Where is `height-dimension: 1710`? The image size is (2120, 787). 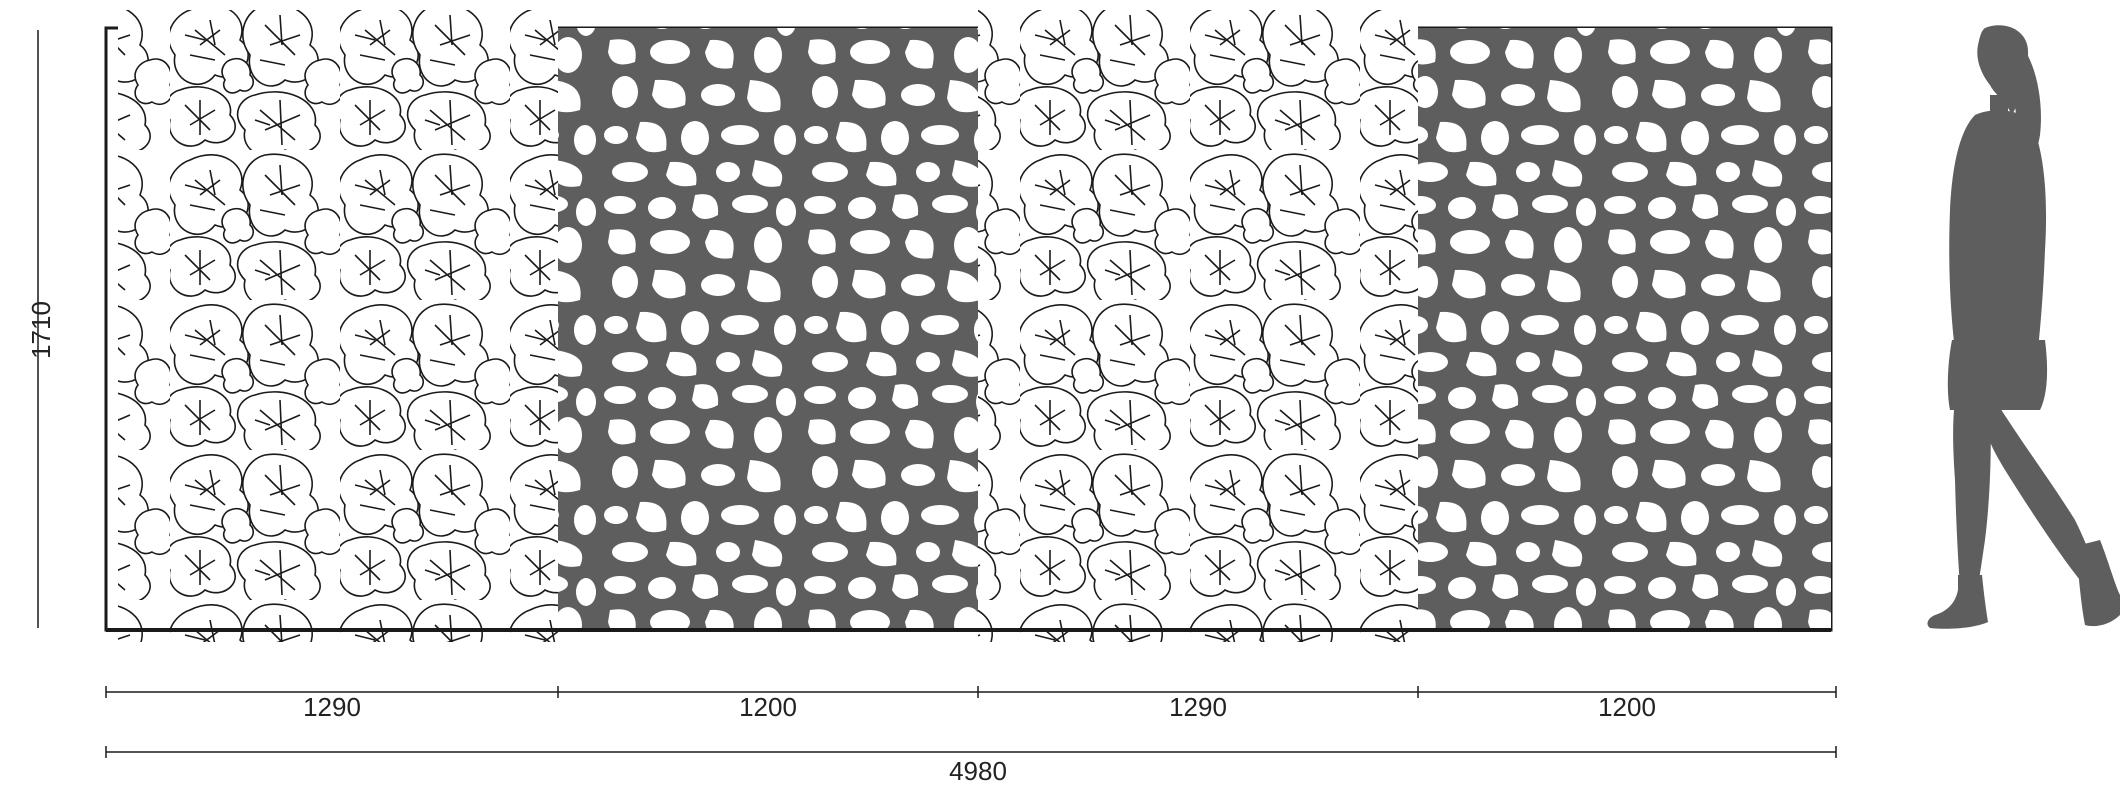 height-dimension: 1710 is located at coordinates (41, 329).